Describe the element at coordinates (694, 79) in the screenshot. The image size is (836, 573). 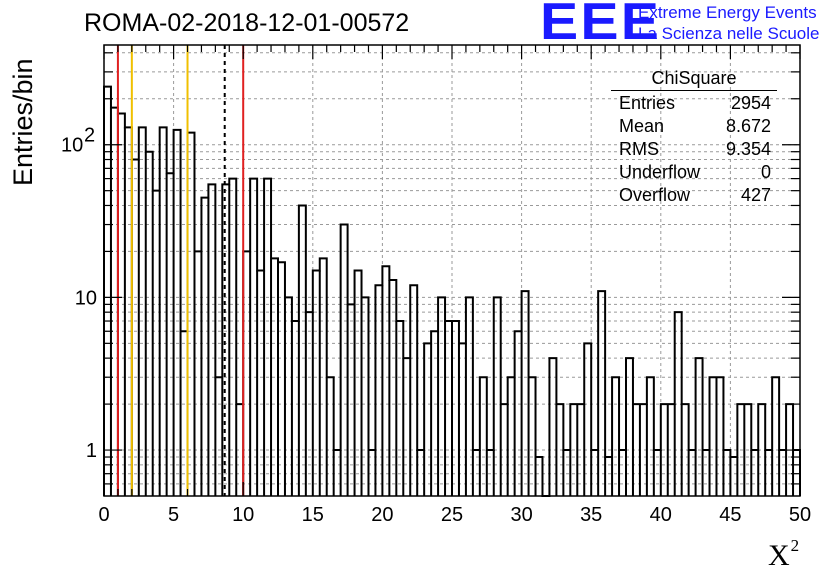
I see `stats-title: ChiSquare` at that location.